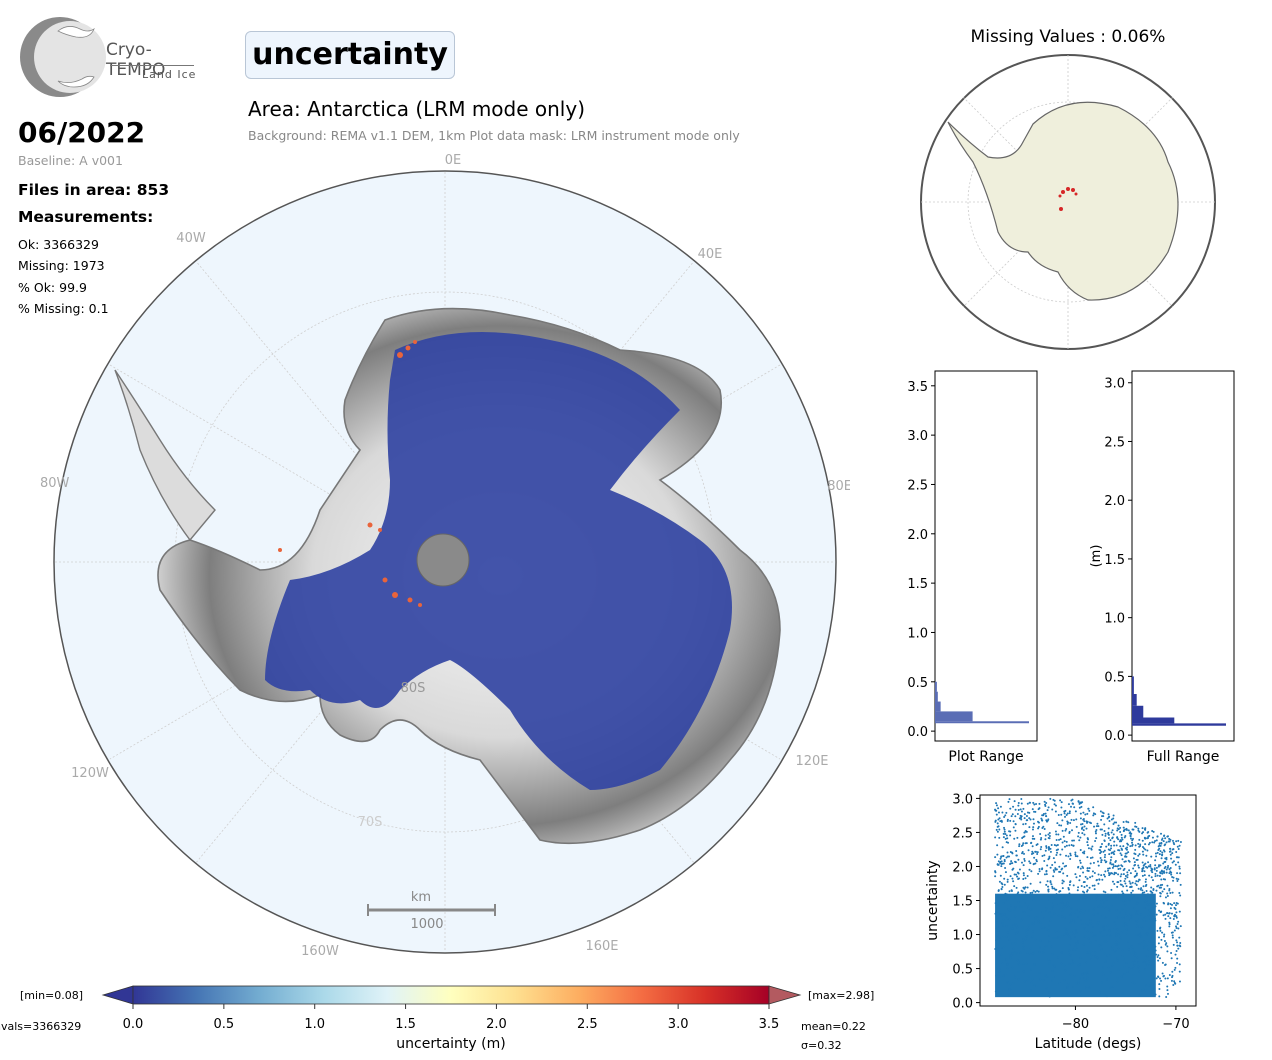  I want to click on lon-label-40e: 40E, so click(710, 254).